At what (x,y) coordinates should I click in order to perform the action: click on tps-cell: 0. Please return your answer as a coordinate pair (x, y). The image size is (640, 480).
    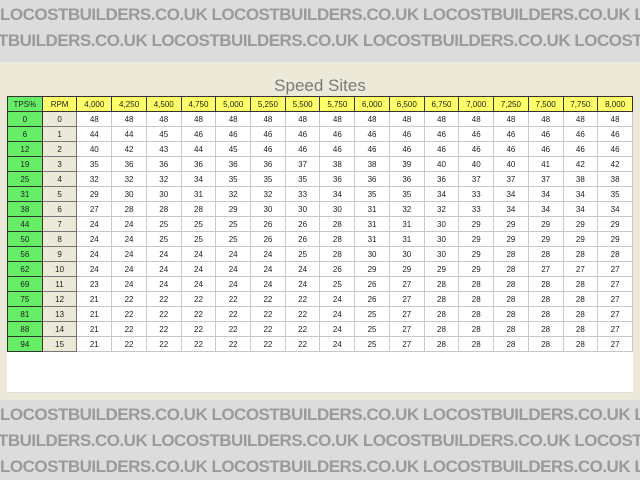
    Looking at the image, I should click on (25, 119).